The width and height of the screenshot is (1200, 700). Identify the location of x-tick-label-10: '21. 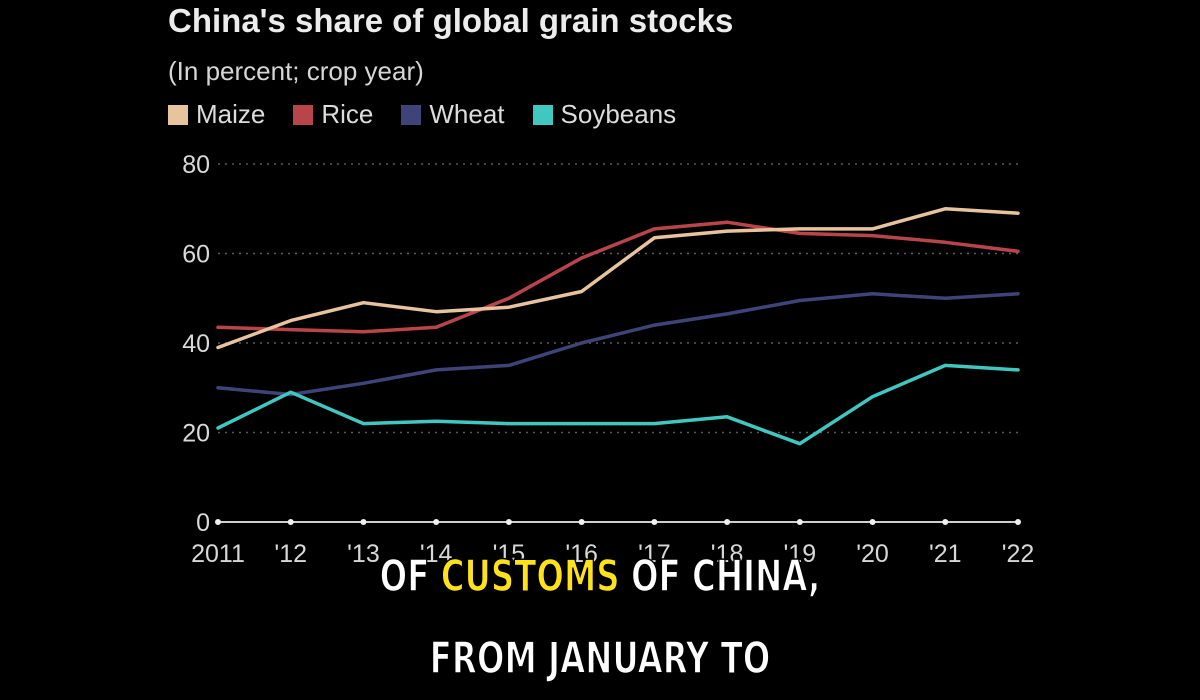
(945, 554).